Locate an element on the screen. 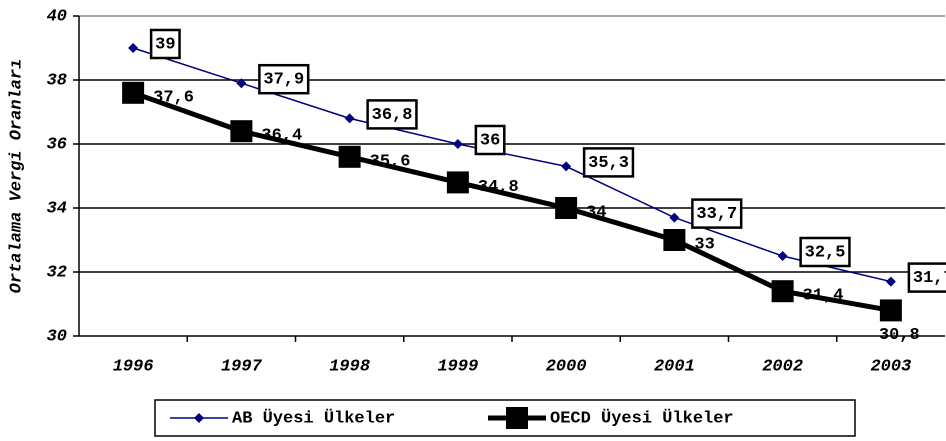  x-tick-label: 1999 is located at coordinates (457, 366).